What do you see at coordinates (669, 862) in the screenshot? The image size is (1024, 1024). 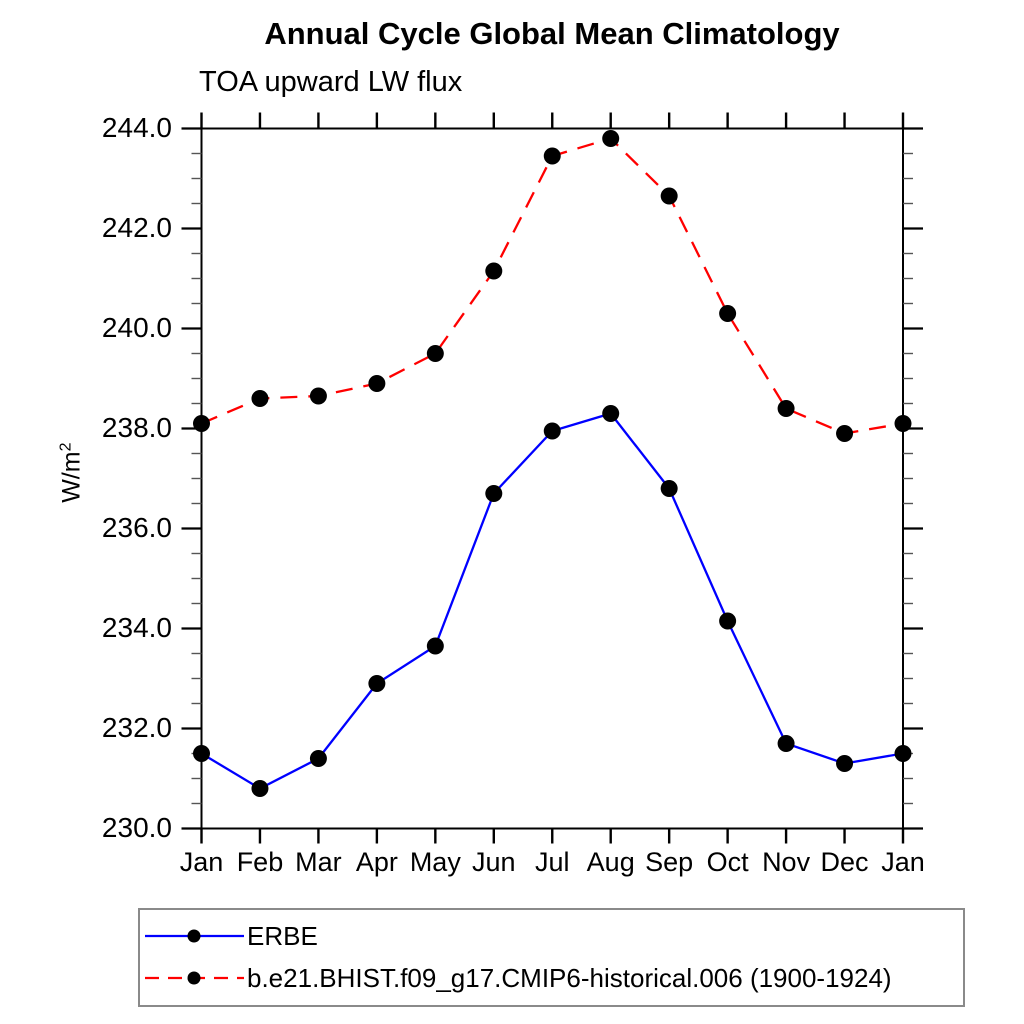 I see `x-tick-label: Sep` at bounding box center [669, 862].